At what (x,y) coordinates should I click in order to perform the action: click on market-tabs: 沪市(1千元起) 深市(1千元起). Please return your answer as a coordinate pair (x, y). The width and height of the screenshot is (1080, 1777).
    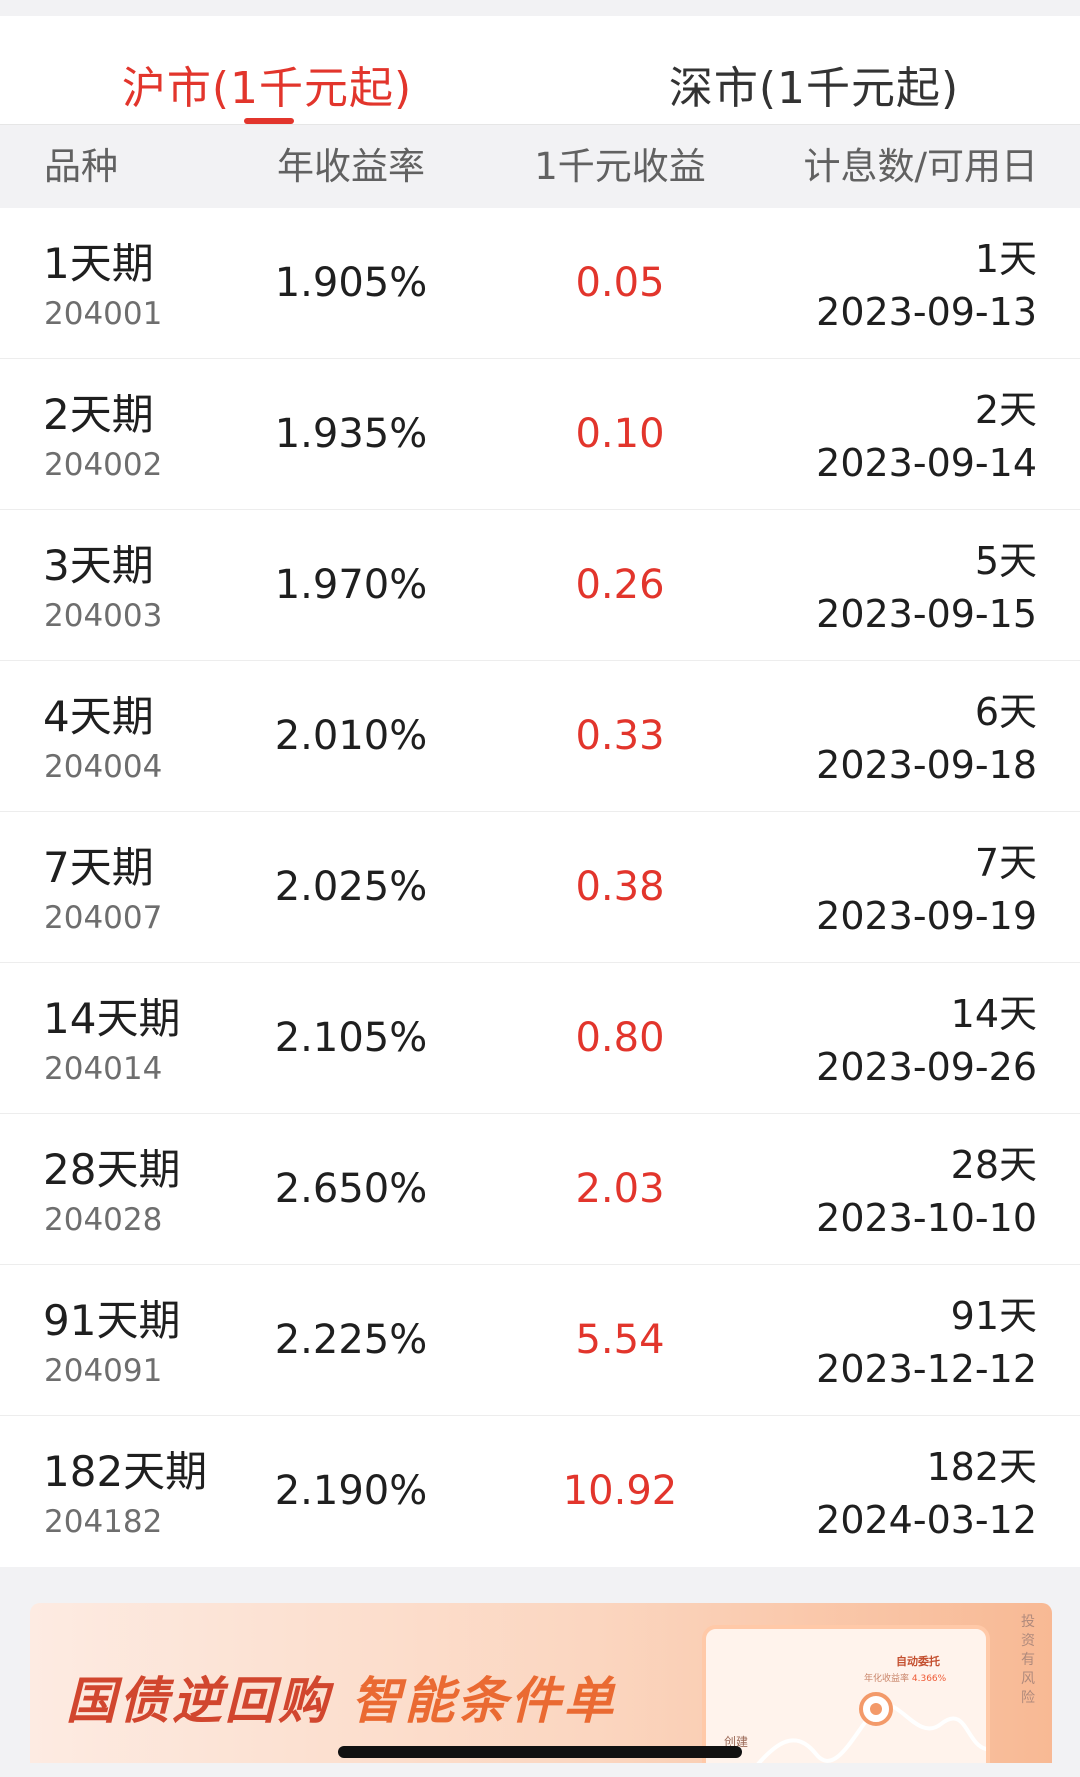
    Looking at the image, I should click on (540, 70).